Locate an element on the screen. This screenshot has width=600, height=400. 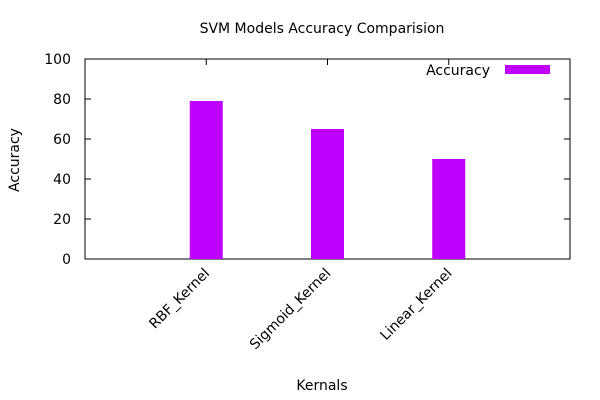
bar-rbf-kernel is located at coordinates (206, 180).